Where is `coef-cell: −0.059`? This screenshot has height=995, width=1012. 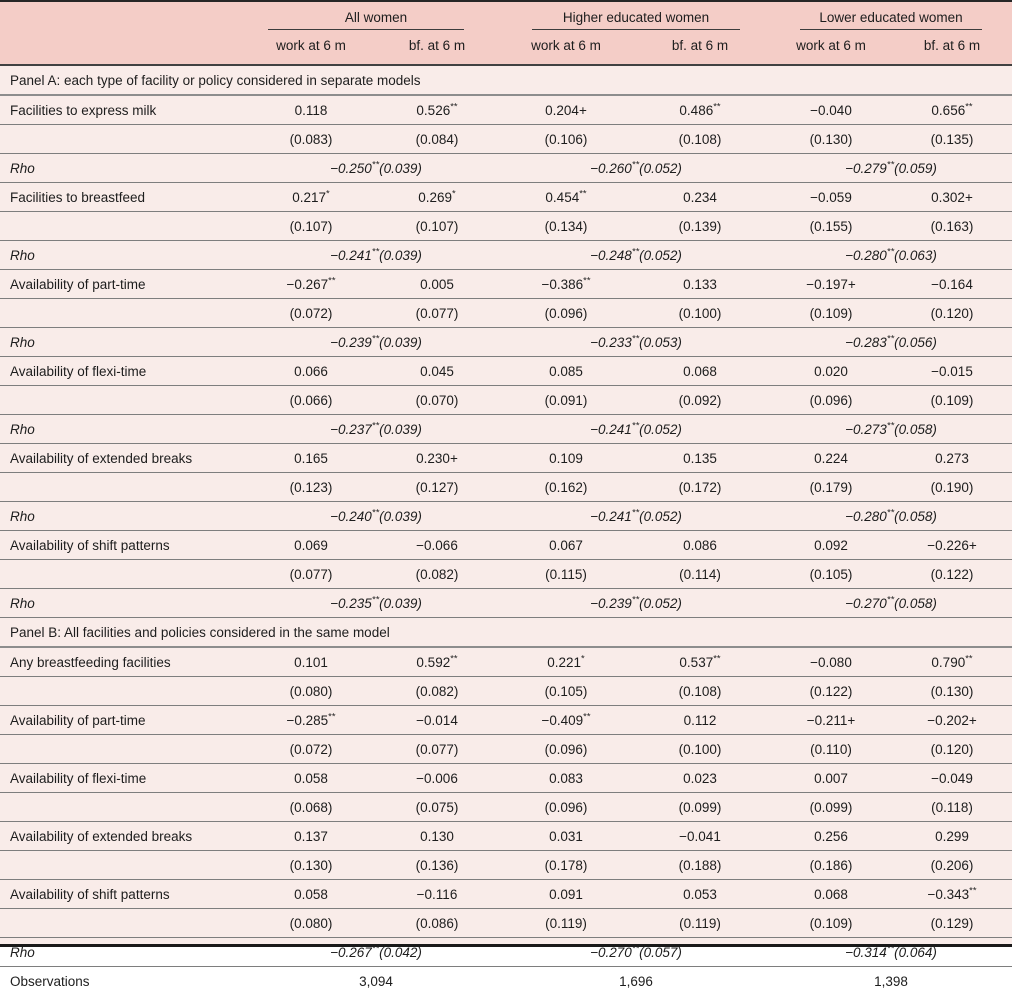 coef-cell: −0.059 is located at coordinates (831, 197).